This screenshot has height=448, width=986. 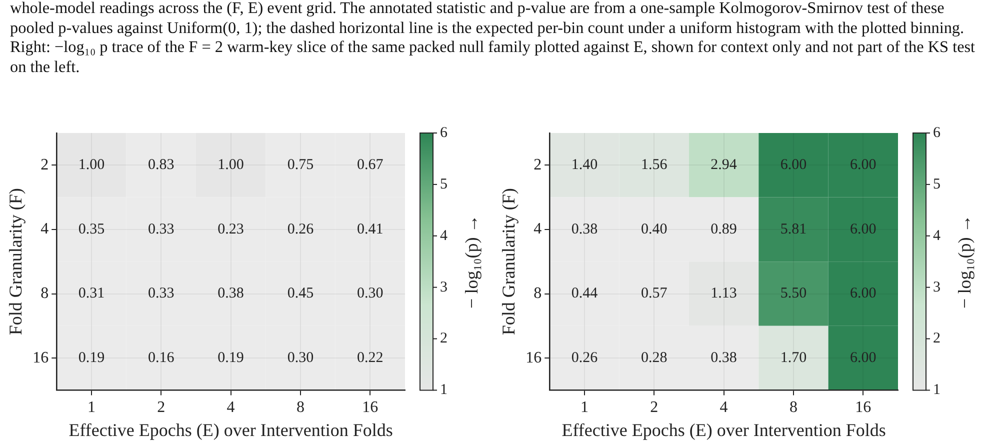 What do you see at coordinates (793, 229) in the screenshot?
I see `data-label: 5.81` at bounding box center [793, 229].